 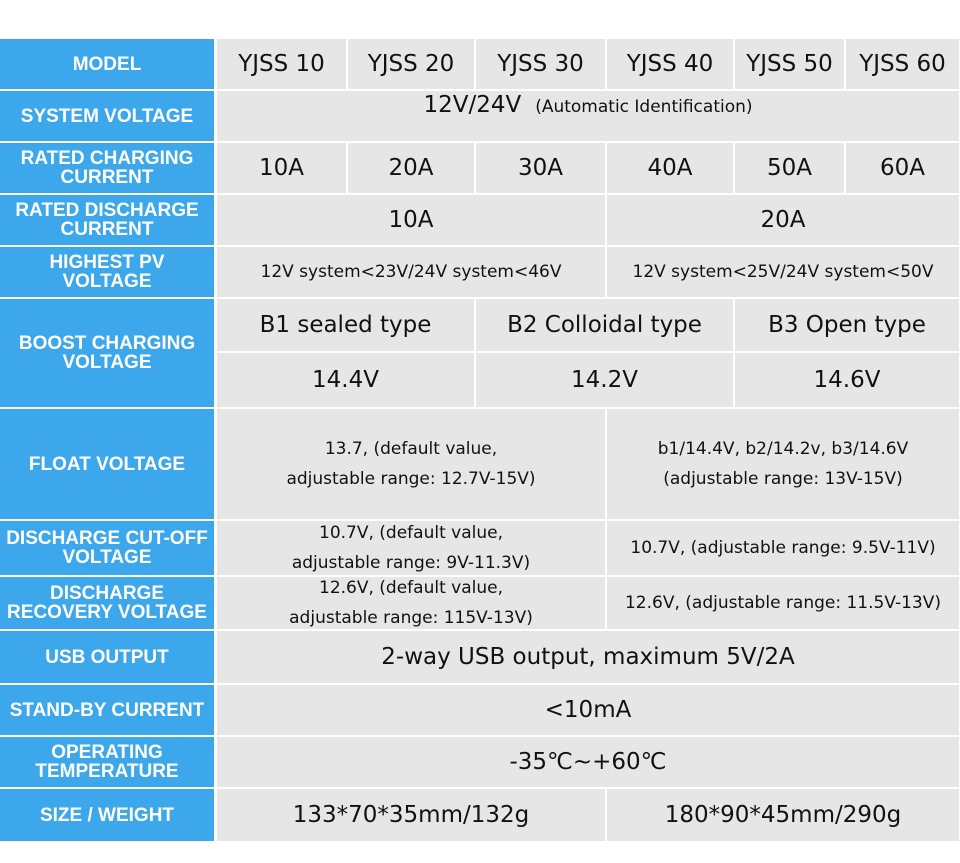 I want to click on cell-text: 14.6V, so click(x=847, y=380).